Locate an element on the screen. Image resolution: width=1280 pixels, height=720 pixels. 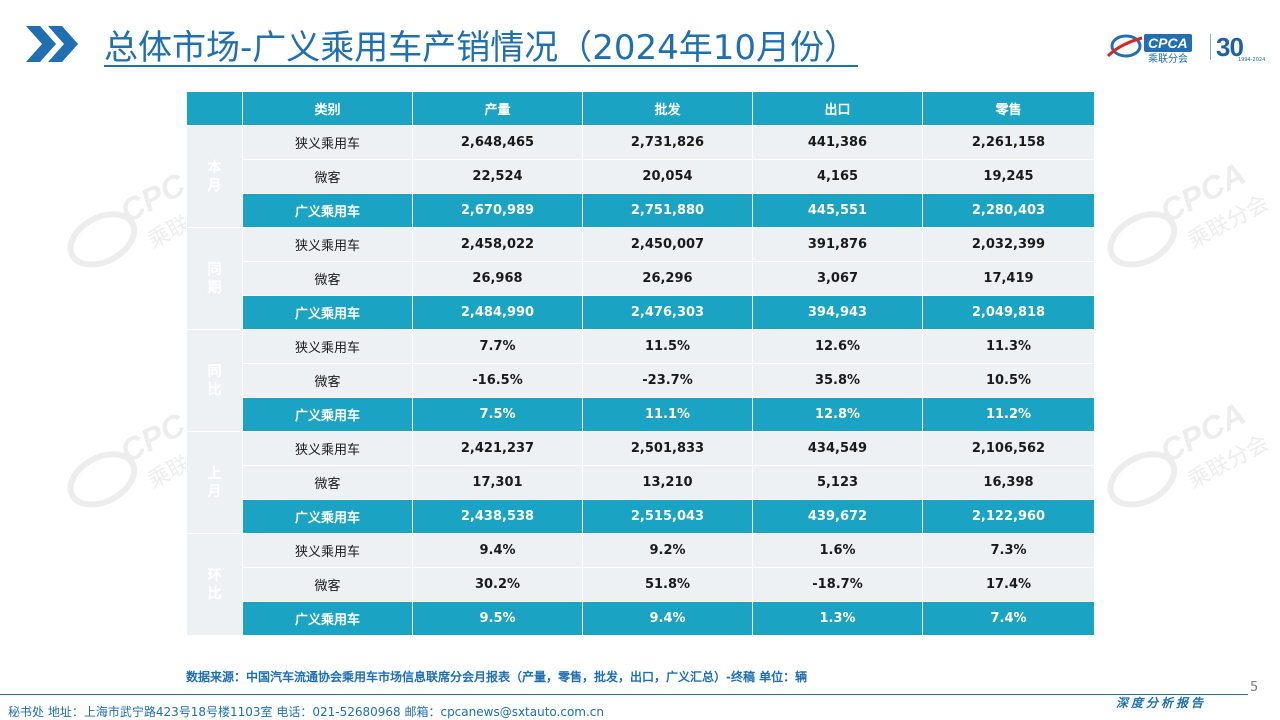
value-cell: 2,476,303 is located at coordinates (667, 312).